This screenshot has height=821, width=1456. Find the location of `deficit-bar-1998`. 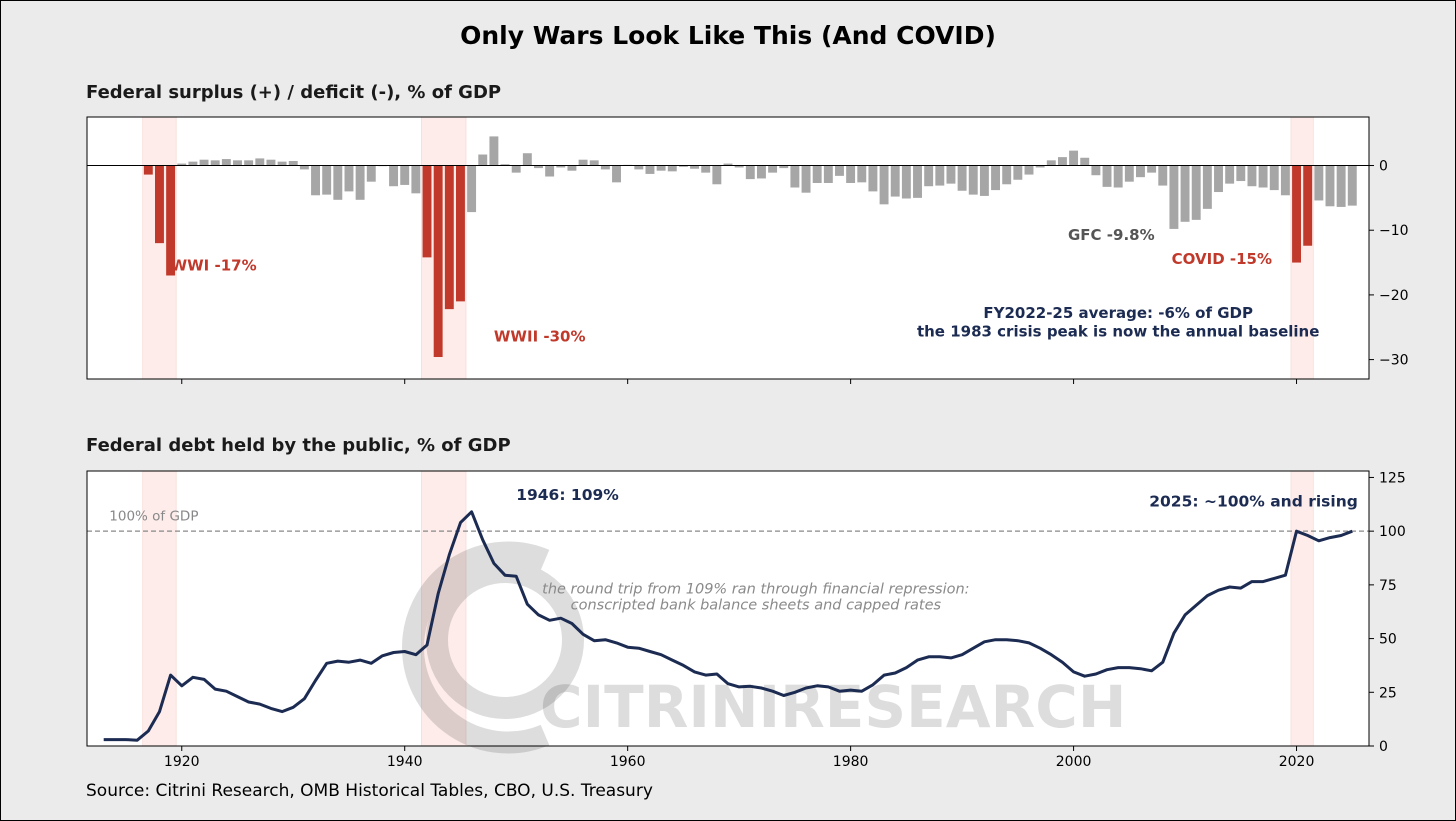

deficit-bar-1998 is located at coordinates (1051, 163).